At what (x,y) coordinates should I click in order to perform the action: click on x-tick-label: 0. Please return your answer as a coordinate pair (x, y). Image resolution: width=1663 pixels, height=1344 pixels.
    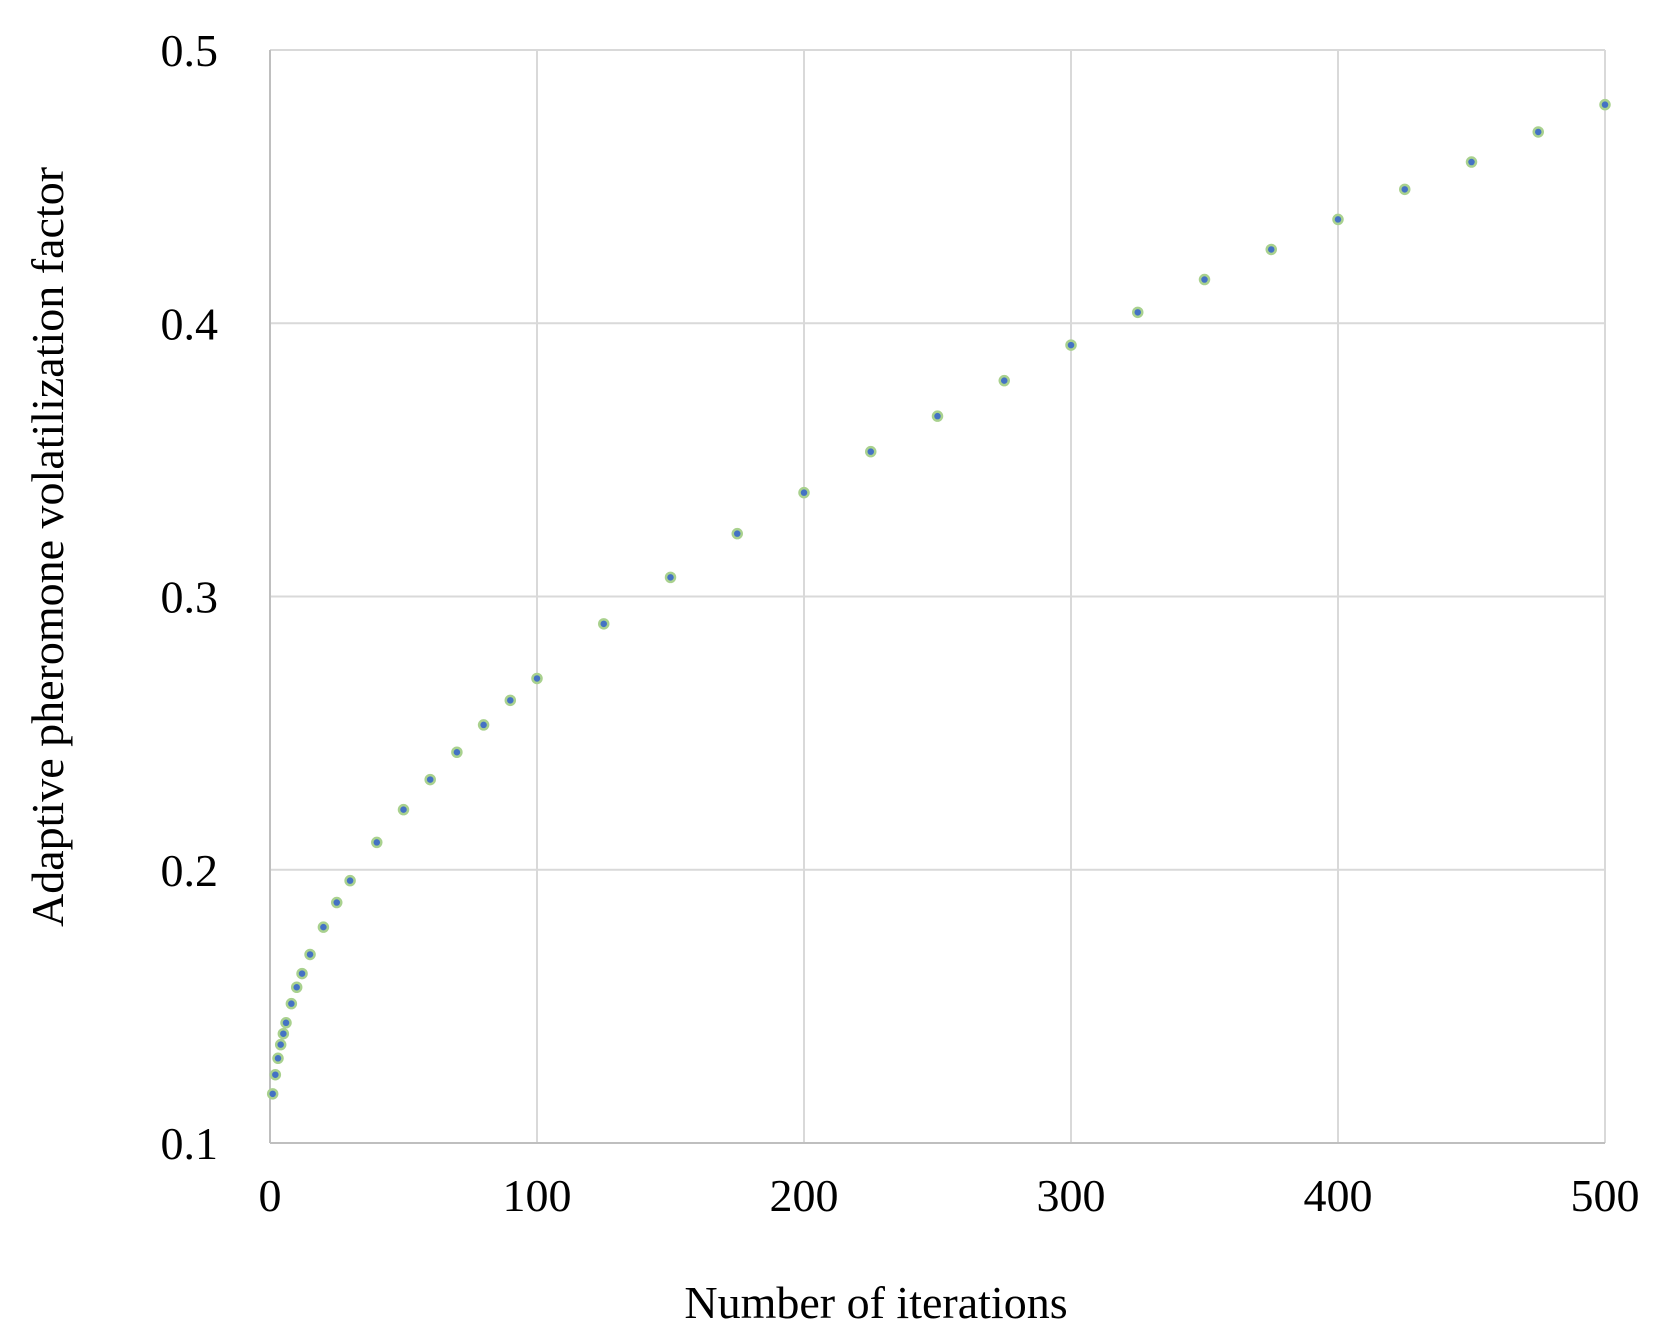
    Looking at the image, I should click on (270, 1195).